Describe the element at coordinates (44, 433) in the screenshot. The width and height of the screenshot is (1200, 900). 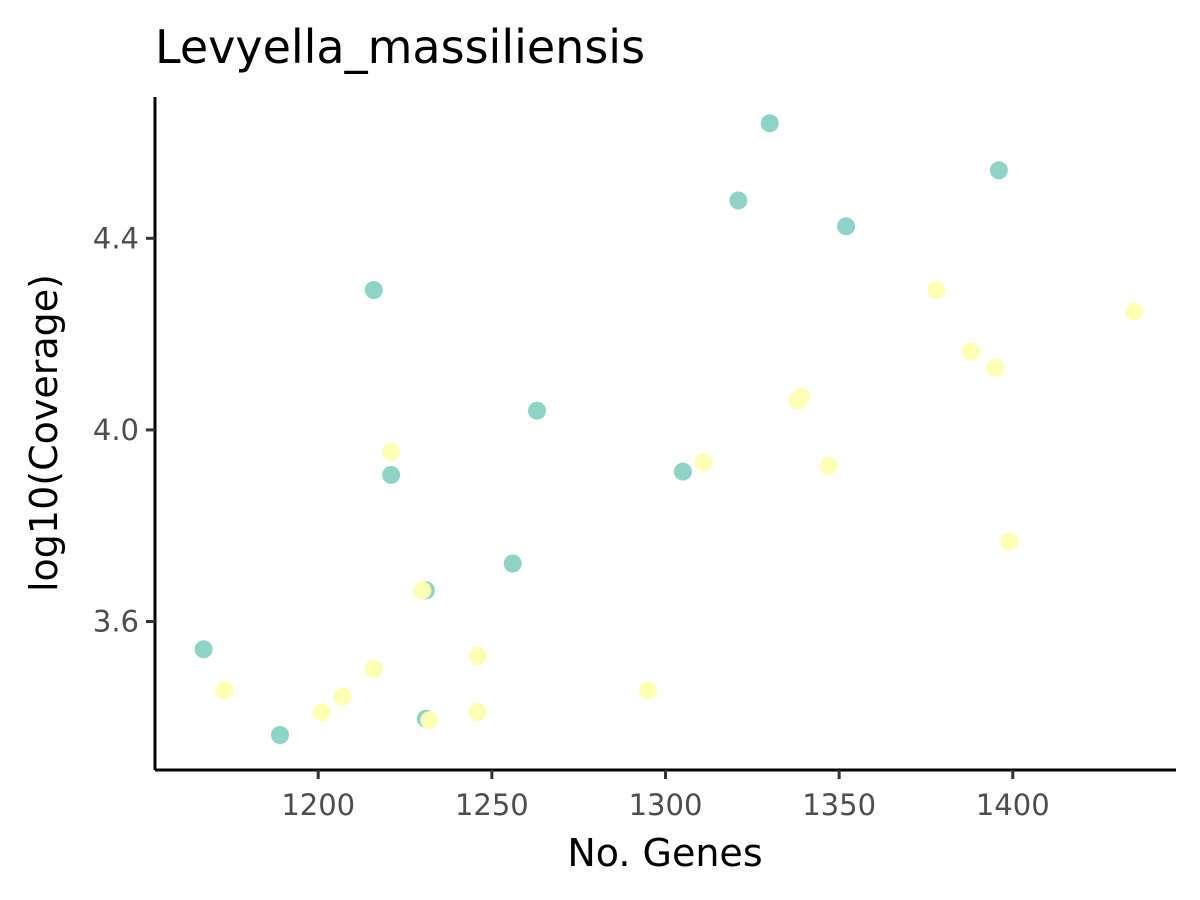
I see `y-axis-title: log10(Coverage)` at that location.